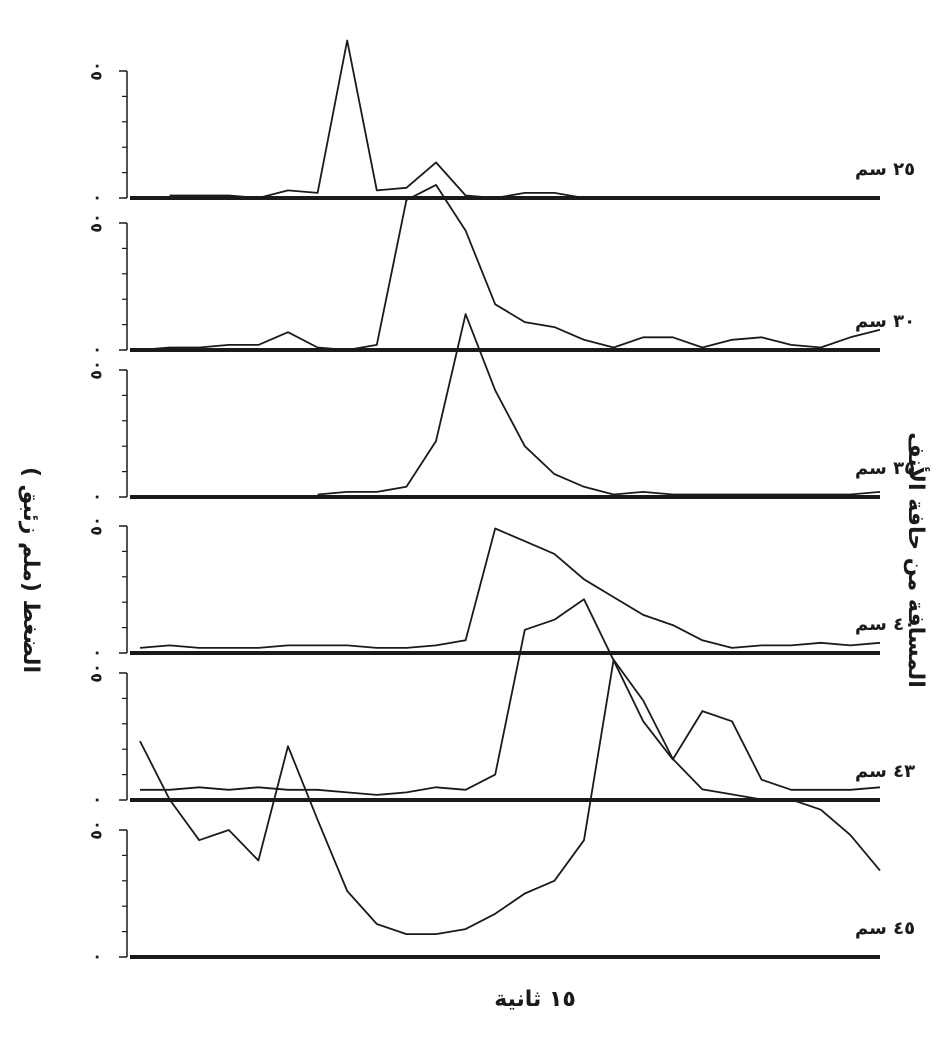 This screenshot has height=1063, width=945. Describe the element at coordinates (885, 321) in the screenshot. I see `panel-label: ٣٠ سم` at that location.